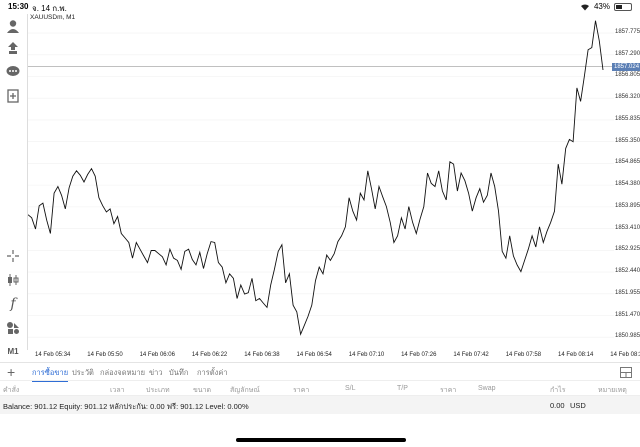 Image resolution: width=640 pixels, height=447 pixels. Describe the element at coordinates (626, 66) in the screenshot. I see `current-price-label: 1857.024` at that location.